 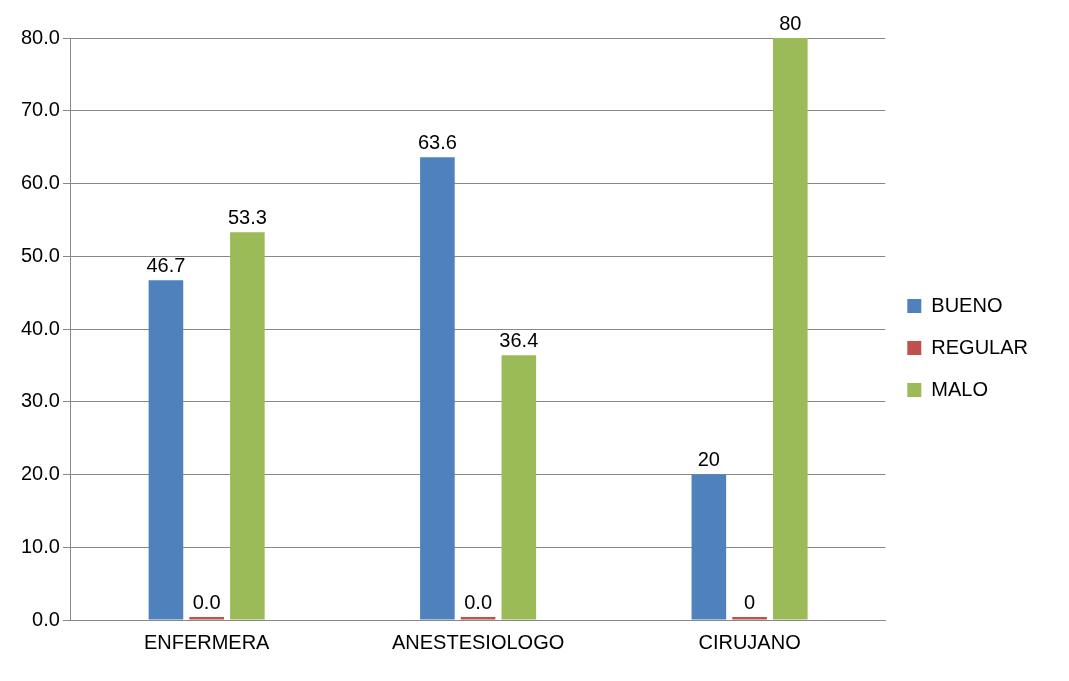 What do you see at coordinates (980, 346) in the screenshot?
I see `legend-label: REGULAR` at bounding box center [980, 346].